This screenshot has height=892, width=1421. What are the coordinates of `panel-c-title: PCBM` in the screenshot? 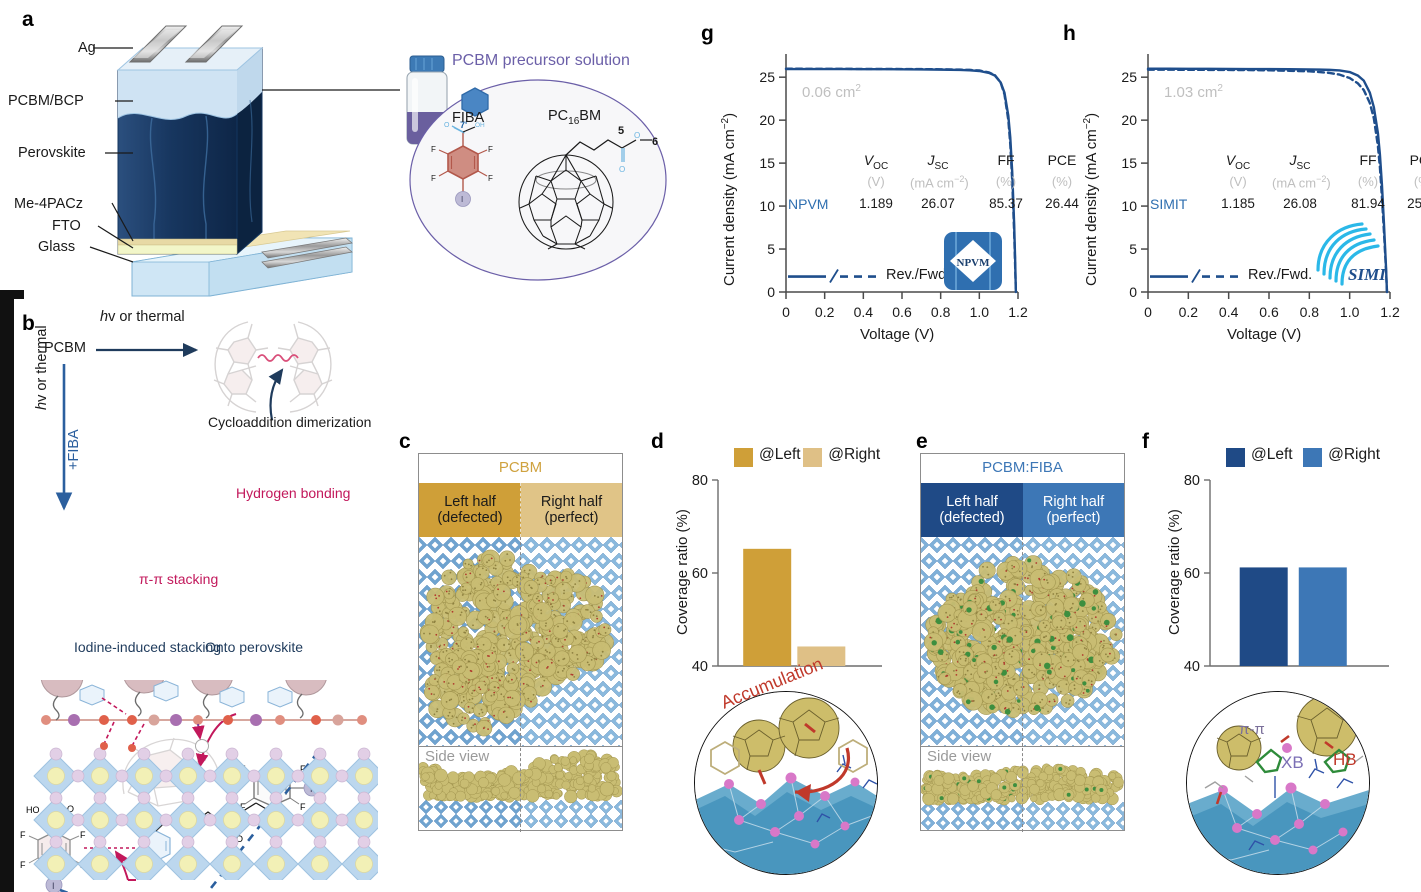 It's located at (520, 467).